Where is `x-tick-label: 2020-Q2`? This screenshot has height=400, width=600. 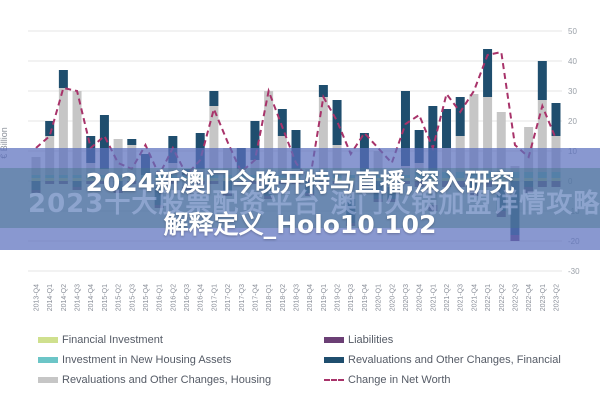 x-tick-label: 2020-Q2 is located at coordinates (392, 297).